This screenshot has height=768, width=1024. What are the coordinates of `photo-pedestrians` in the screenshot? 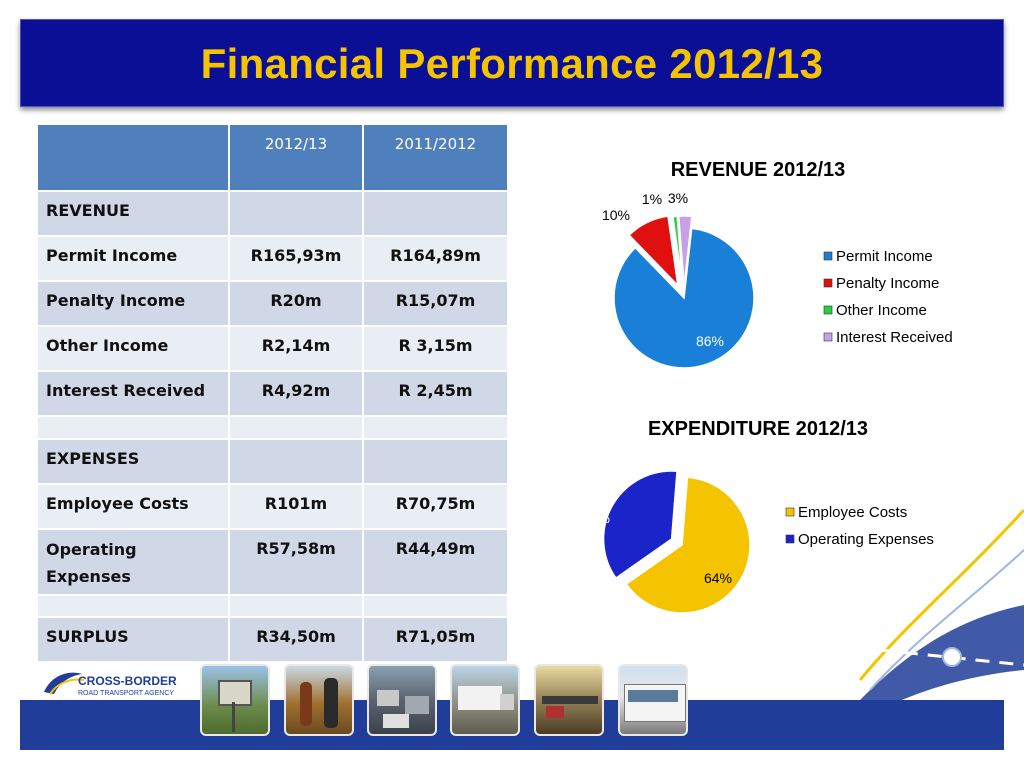 It's located at (319, 700).